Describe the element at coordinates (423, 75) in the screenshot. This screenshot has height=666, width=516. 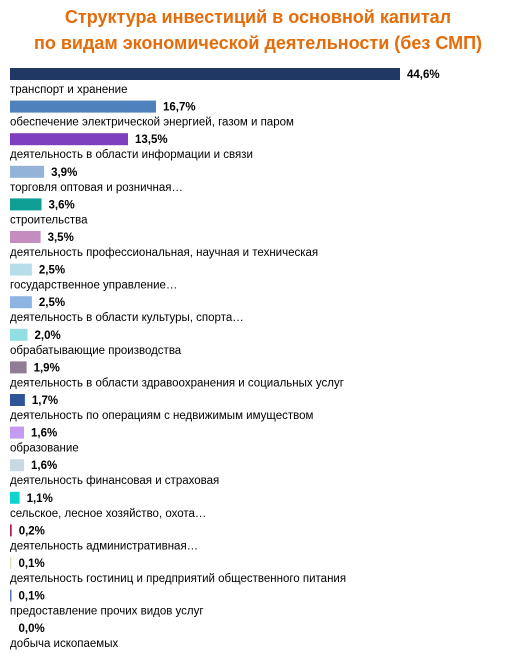
I see `value-label-1: 44,6%` at that location.